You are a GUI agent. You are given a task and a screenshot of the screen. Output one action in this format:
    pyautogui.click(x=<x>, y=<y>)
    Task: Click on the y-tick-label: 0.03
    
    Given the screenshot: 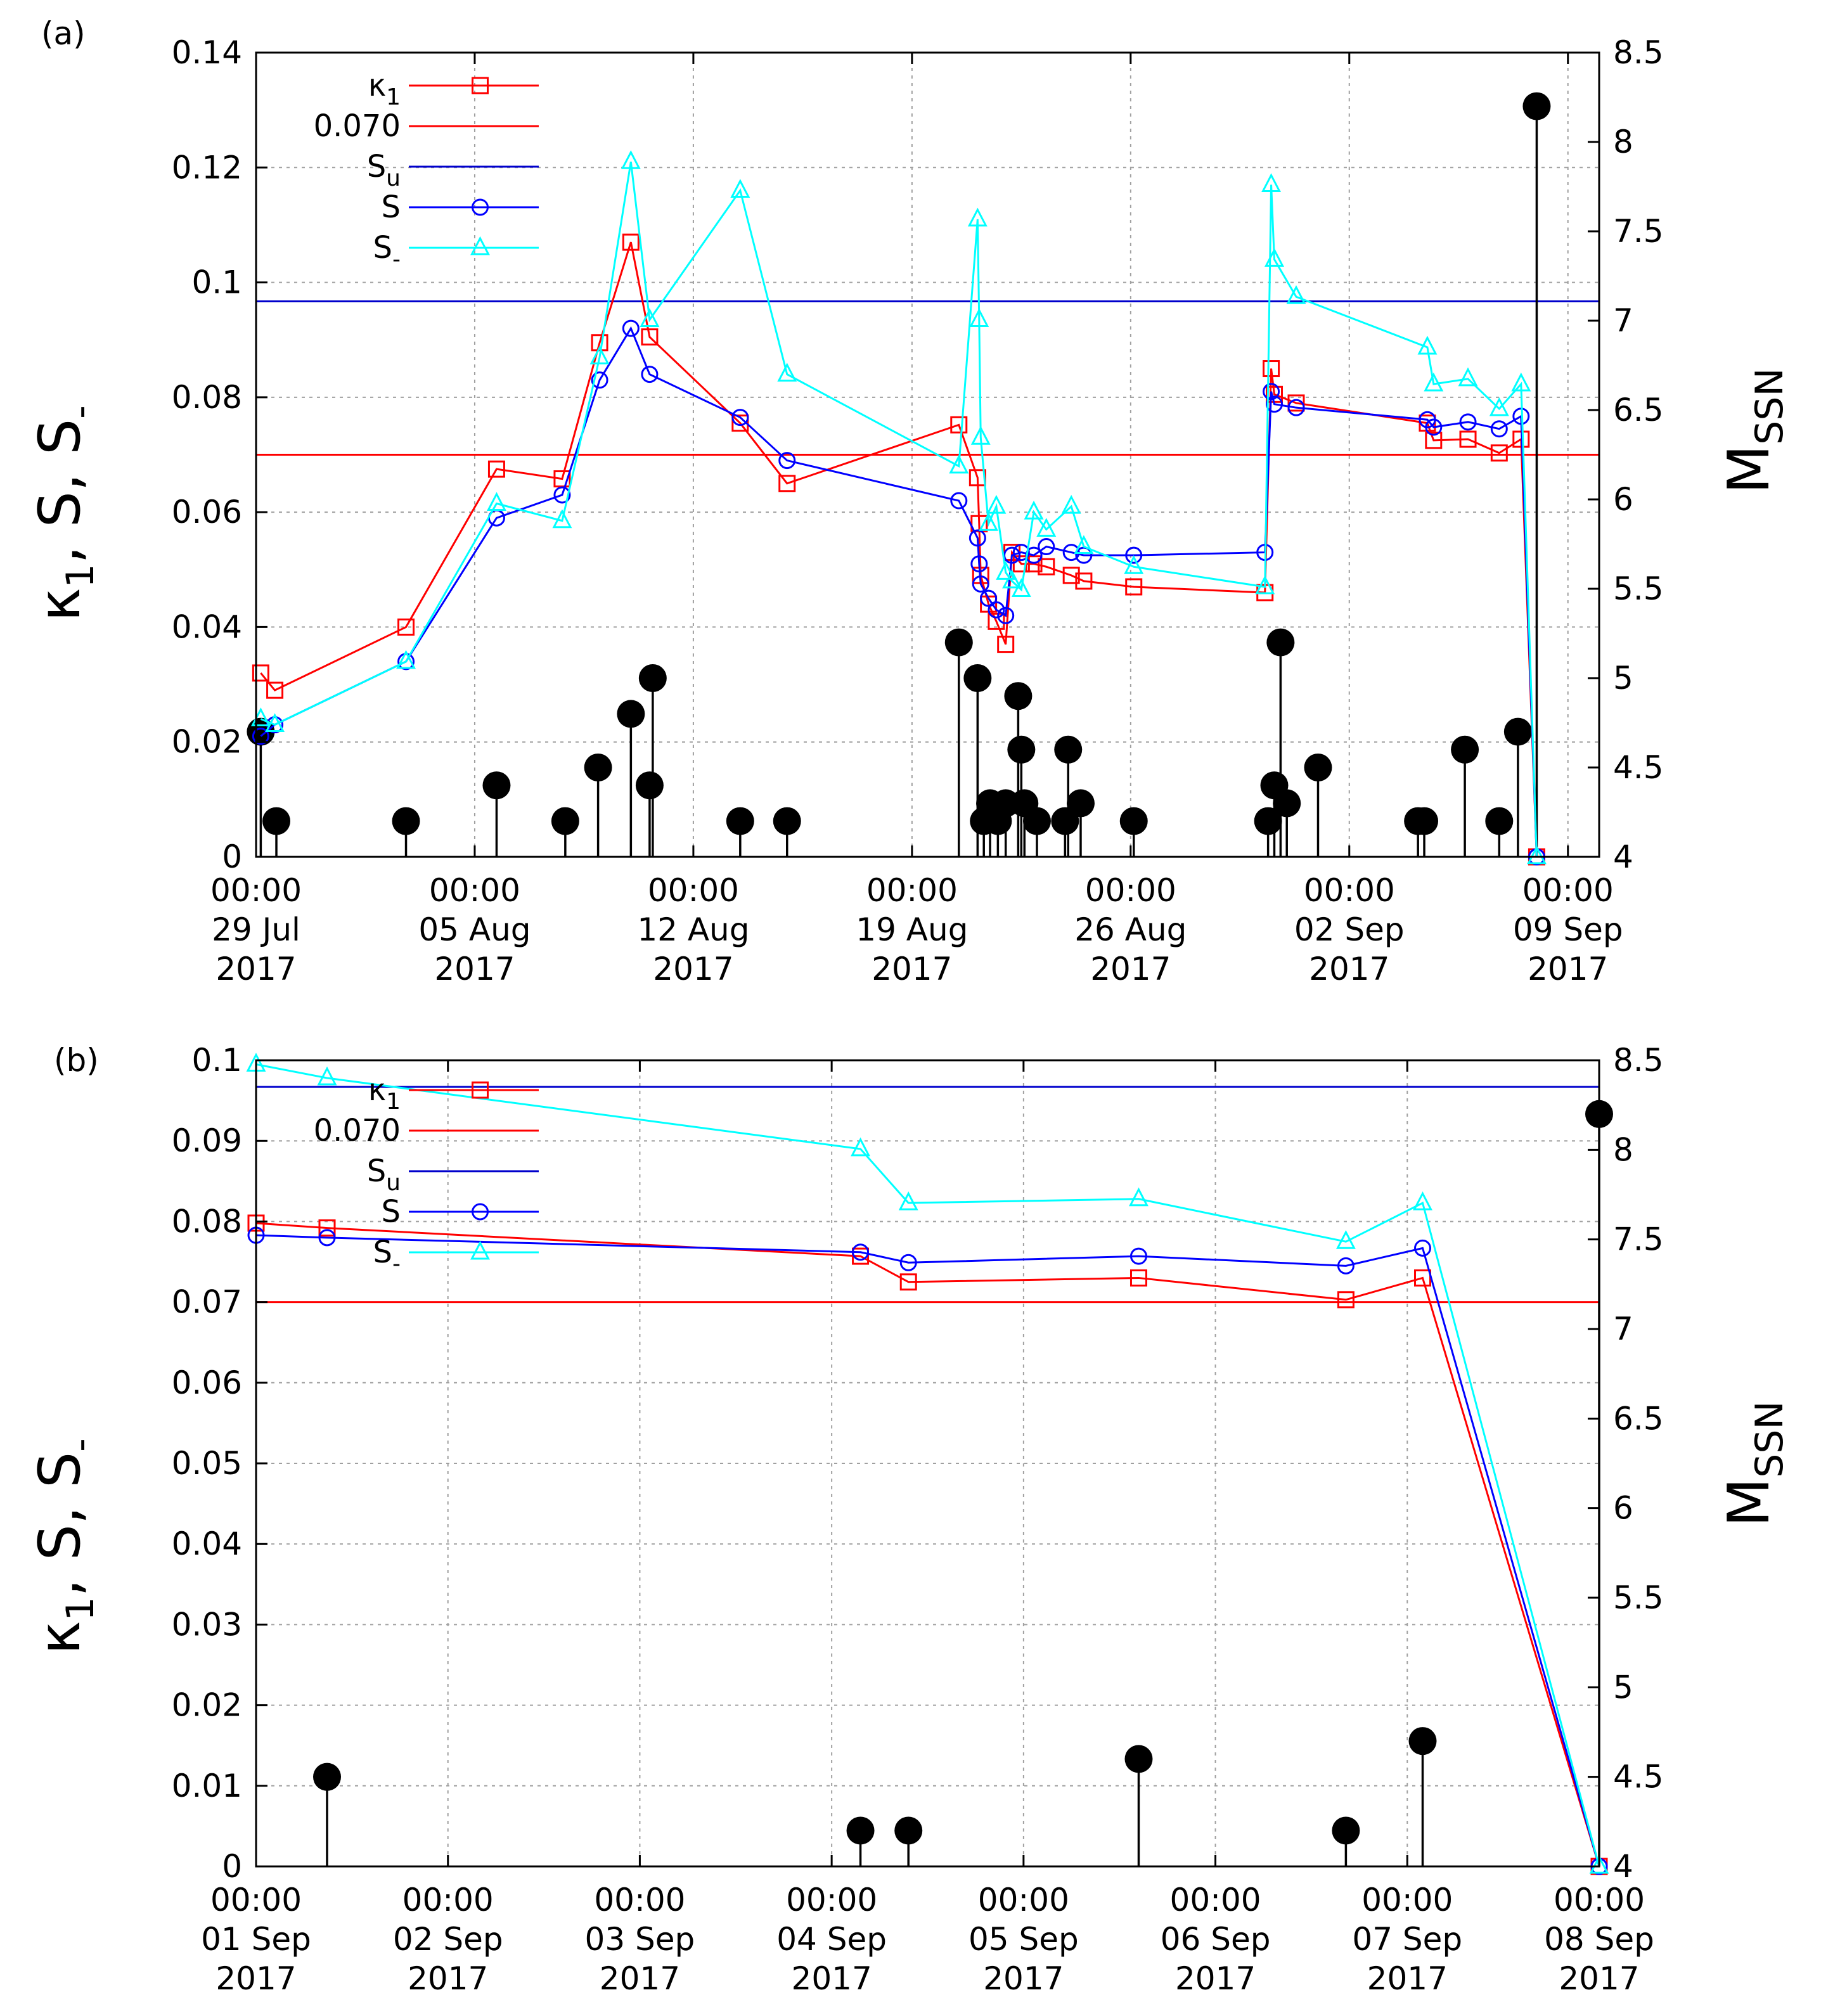 What is the action you would take?
    pyautogui.click(x=207, y=1624)
    